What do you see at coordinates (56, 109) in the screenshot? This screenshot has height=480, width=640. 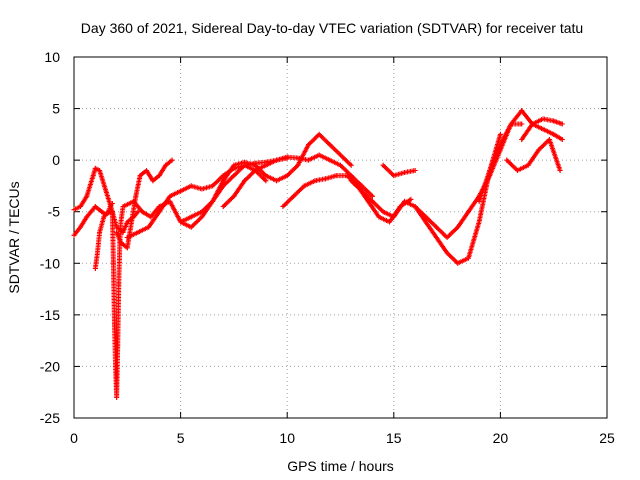 I see `y-tick-label: 5` at bounding box center [56, 109].